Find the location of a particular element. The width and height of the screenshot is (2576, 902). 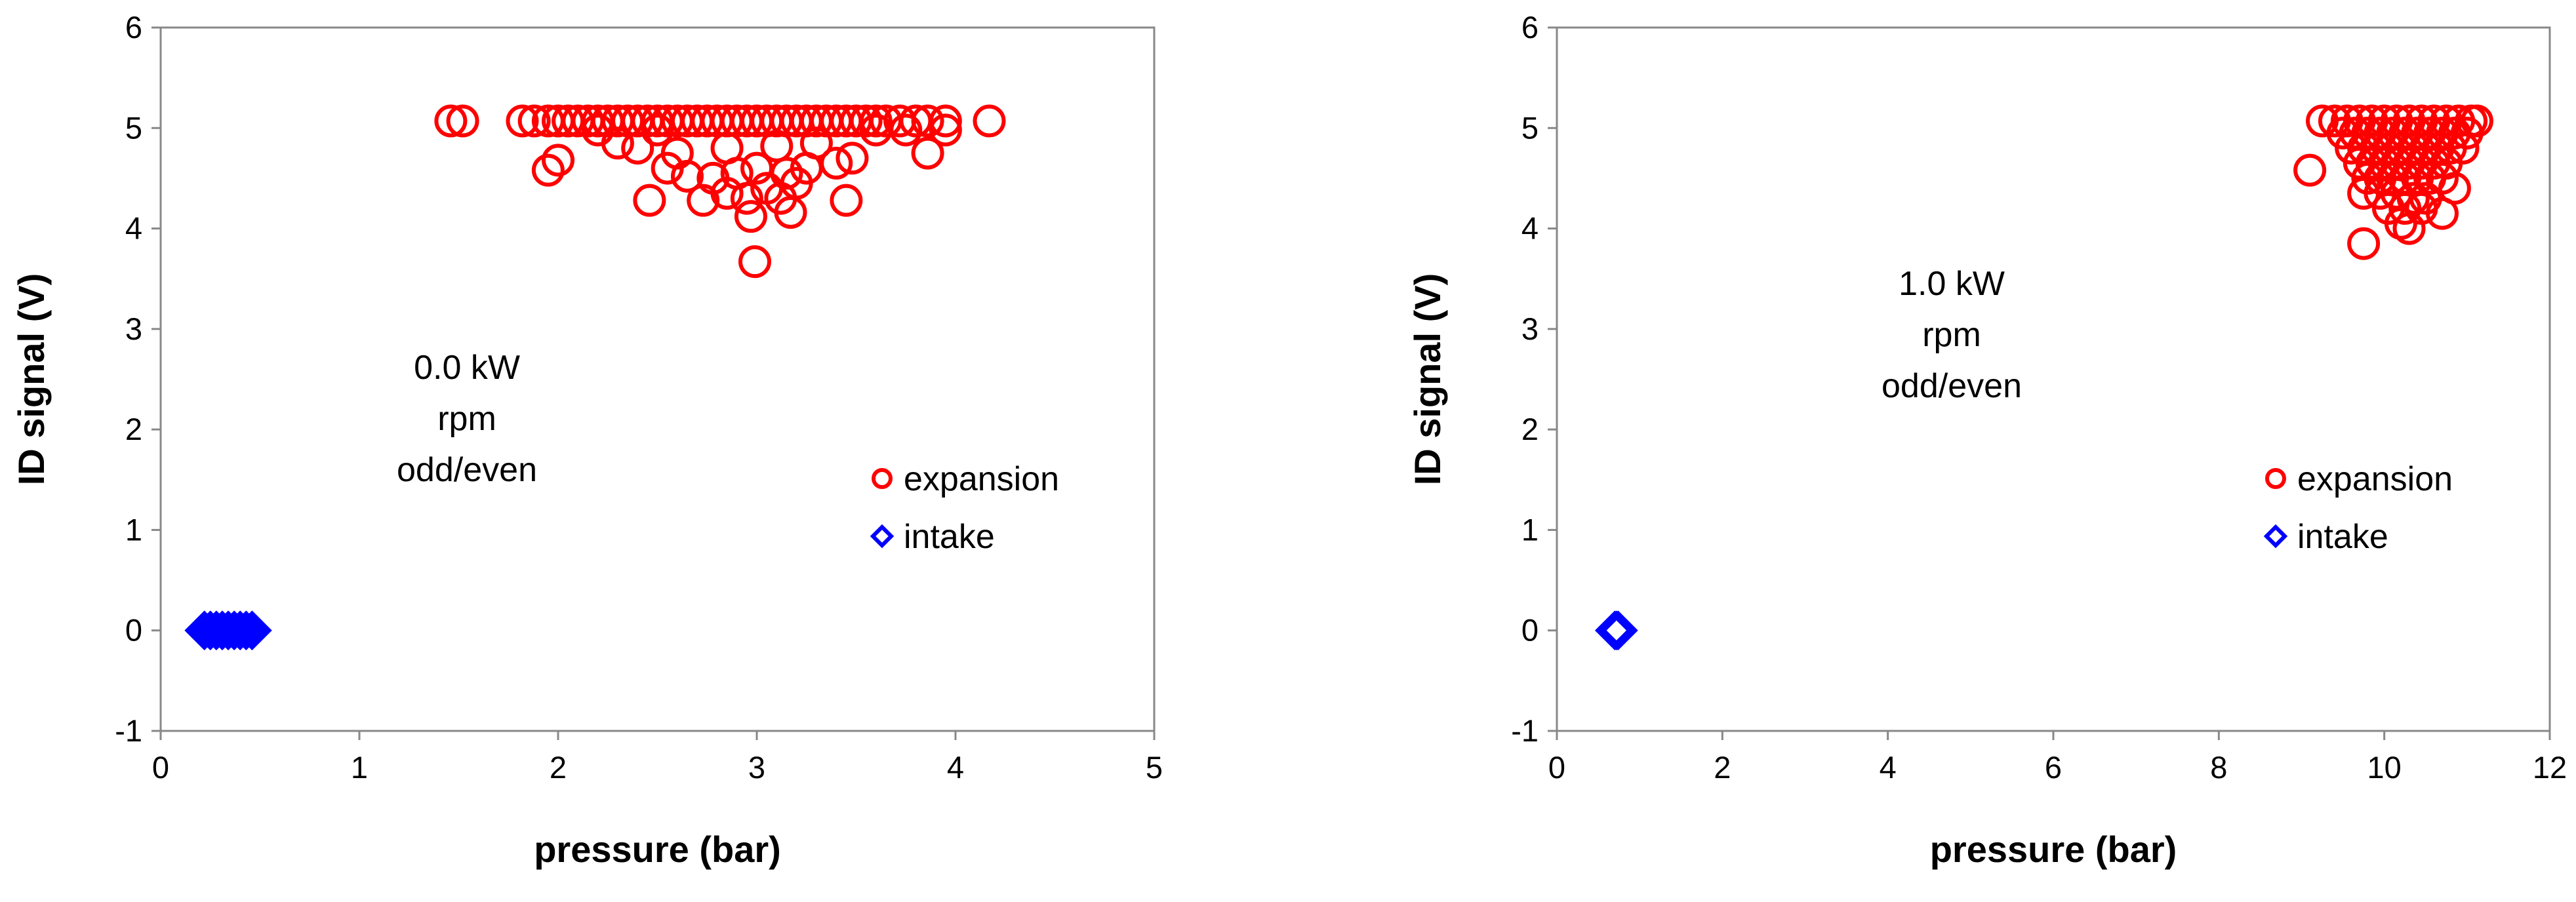

left-series-expansion is located at coordinates (720, 191).